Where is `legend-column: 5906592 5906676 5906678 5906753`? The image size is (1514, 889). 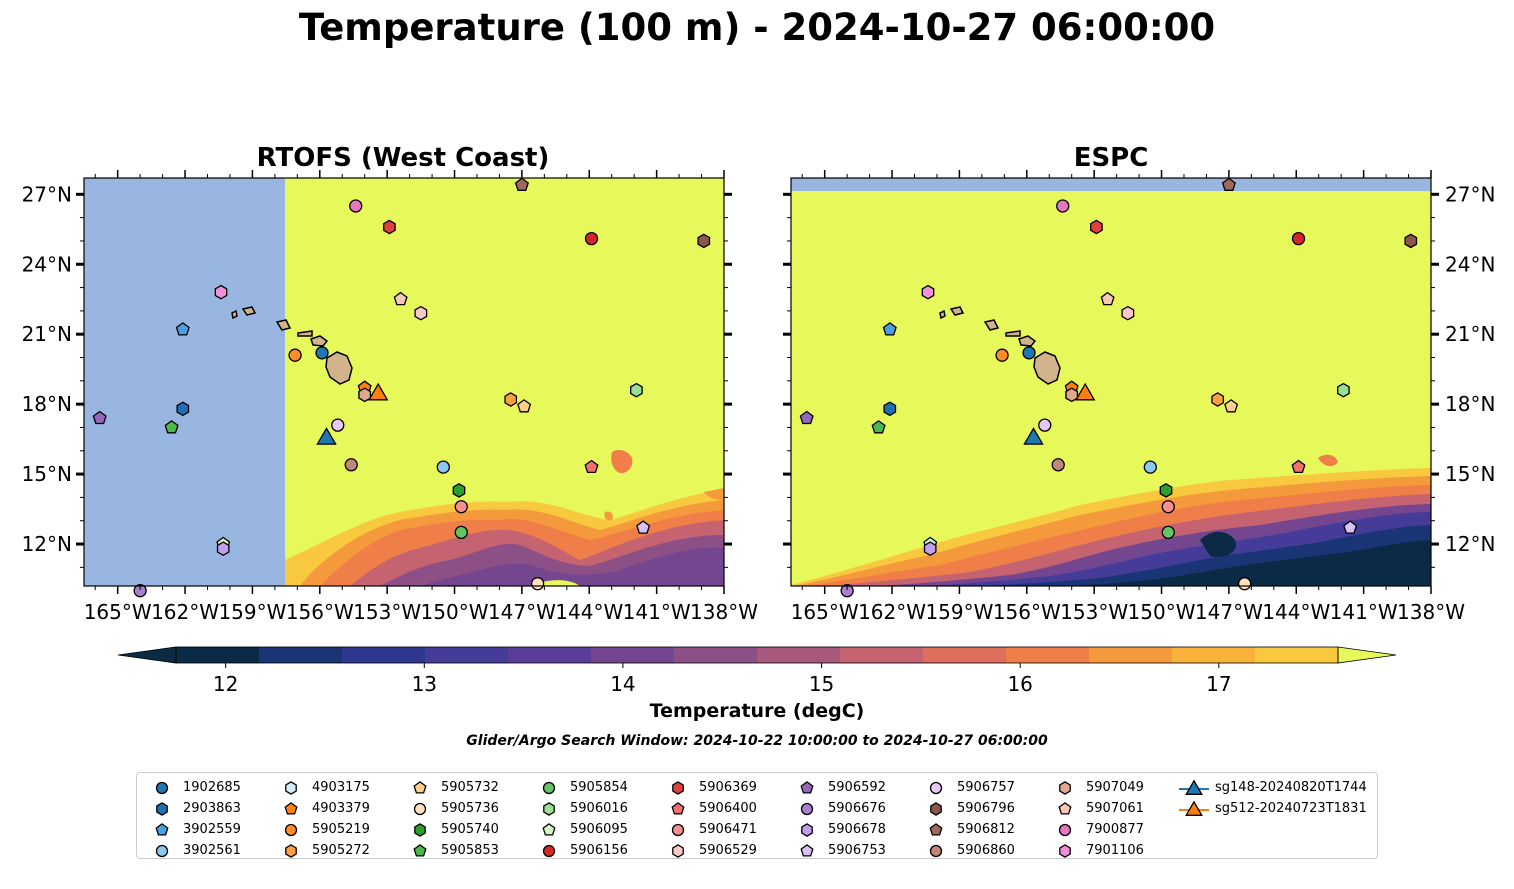 legend-column: 5906592 5906676 5906678 5906753 is located at coordinates (838, 819).